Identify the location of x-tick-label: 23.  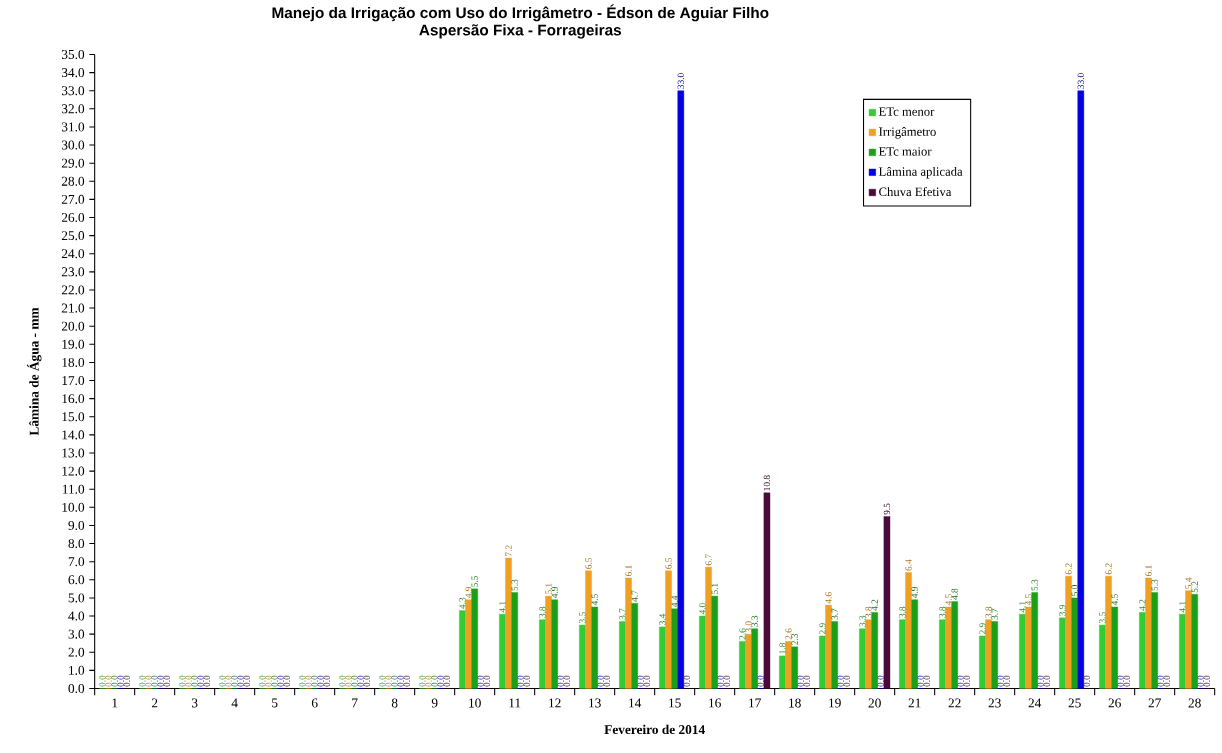
(994, 703).